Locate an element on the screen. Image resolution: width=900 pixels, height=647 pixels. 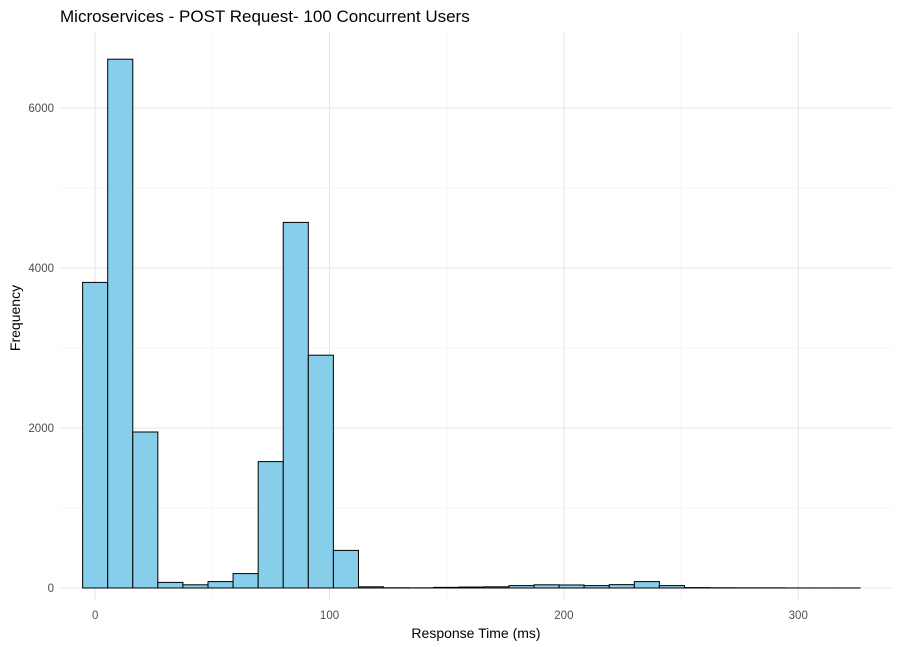
y-tick-label: 0 is located at coordinates (51, 589).